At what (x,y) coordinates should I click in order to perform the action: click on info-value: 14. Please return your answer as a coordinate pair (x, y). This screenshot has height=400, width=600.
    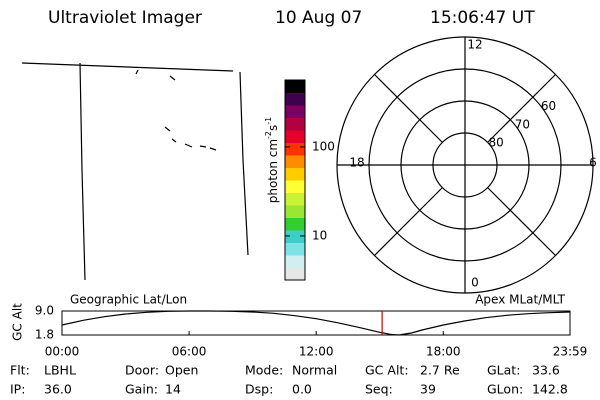
    Looking at the image, I should click on (173, 389).